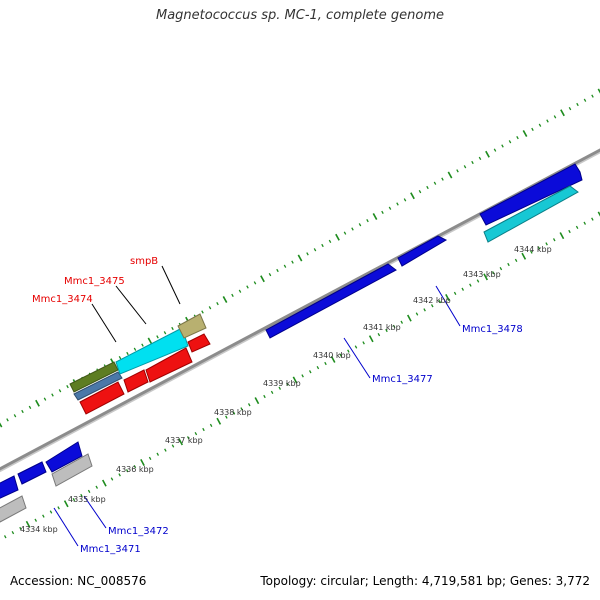  What do you see at coordinates (94, 281) in the screenshot?
I see `gene-label-mmc1-3475: Mmc1_3475` at bounding box center [94, 281].